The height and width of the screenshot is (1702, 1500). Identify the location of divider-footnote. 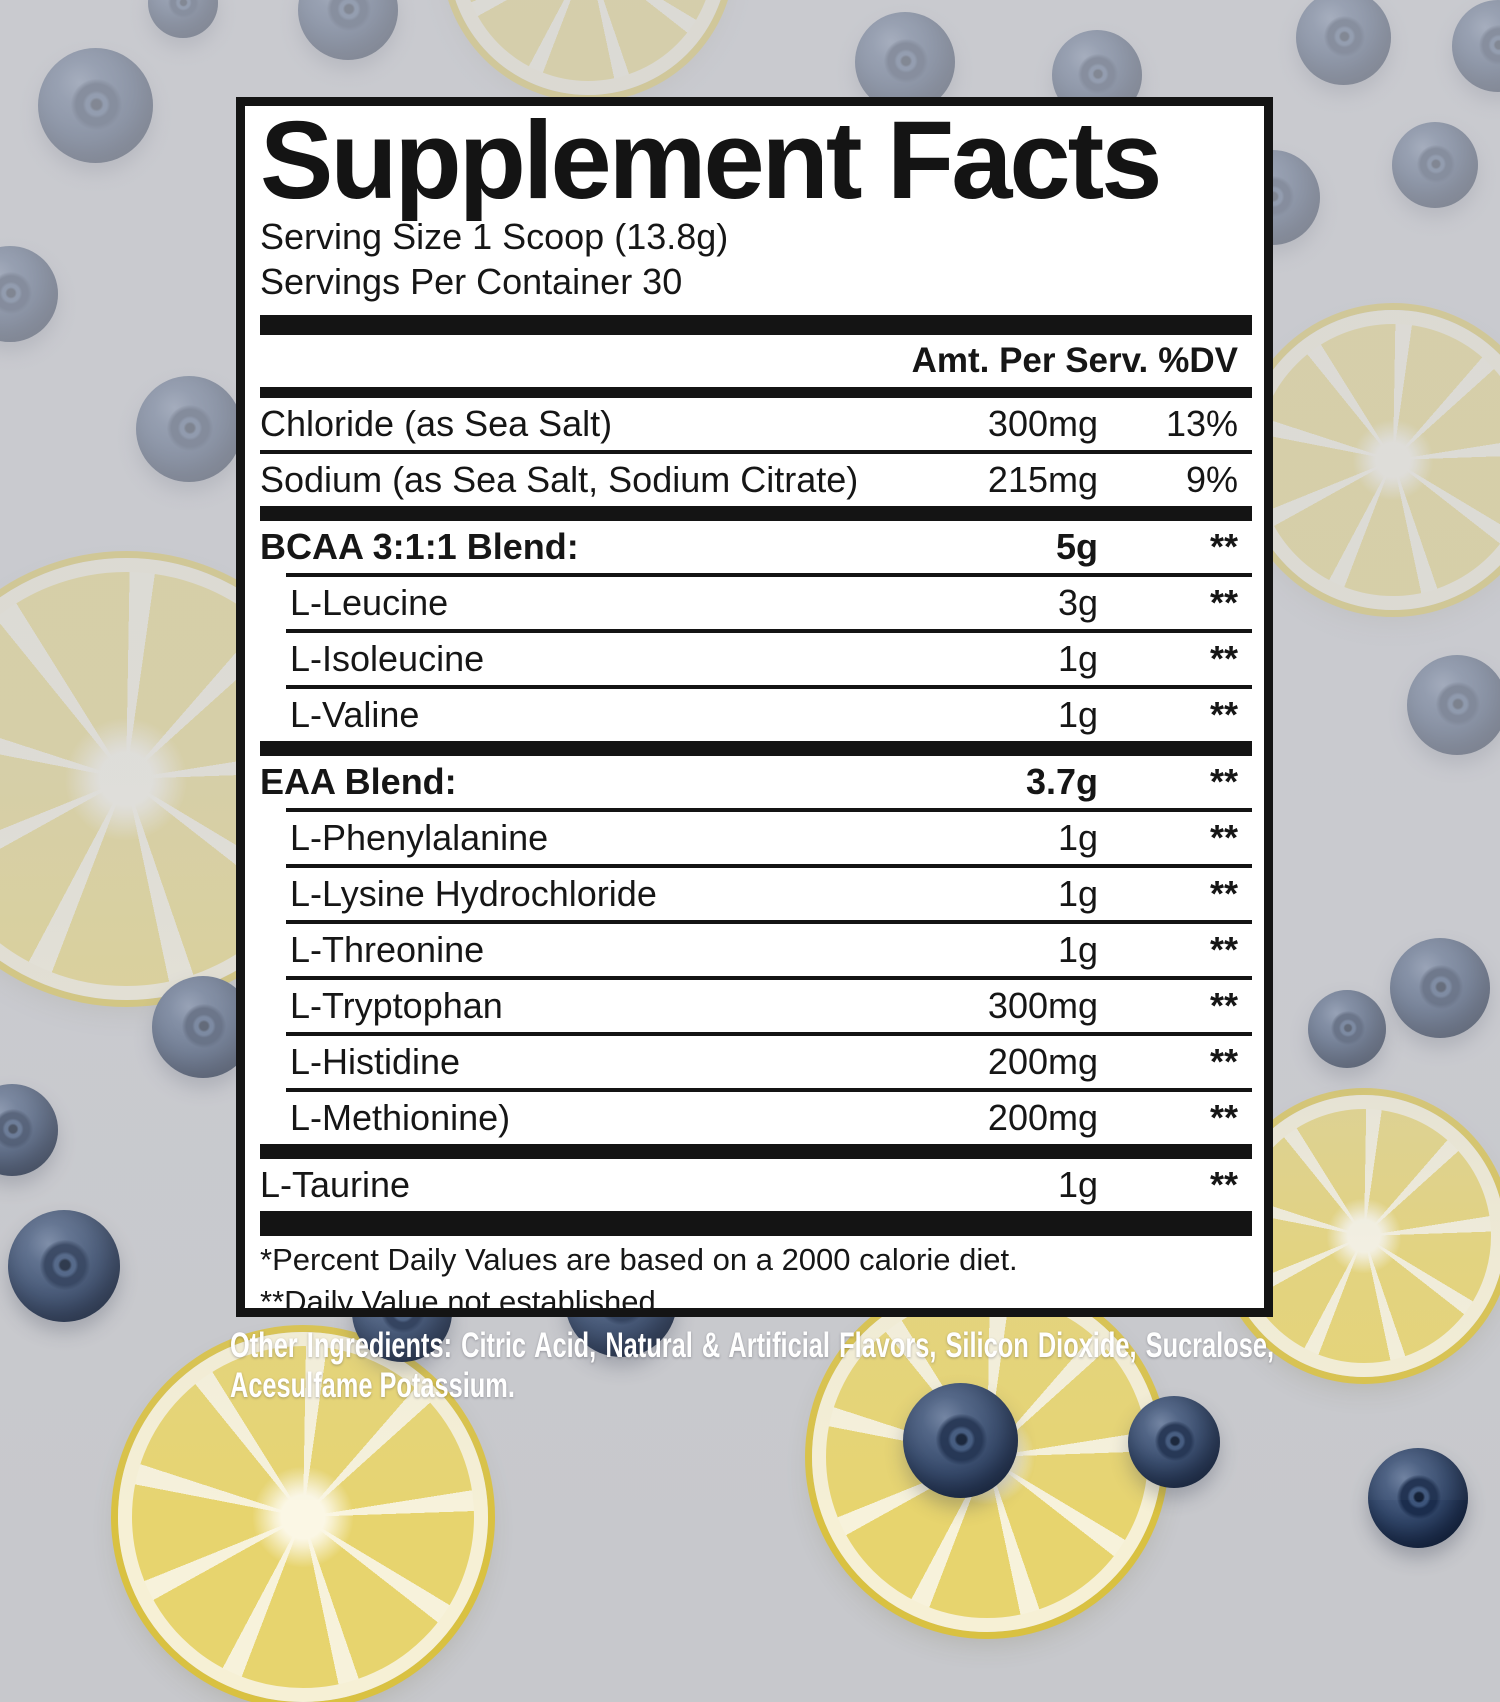
(756, 1224).